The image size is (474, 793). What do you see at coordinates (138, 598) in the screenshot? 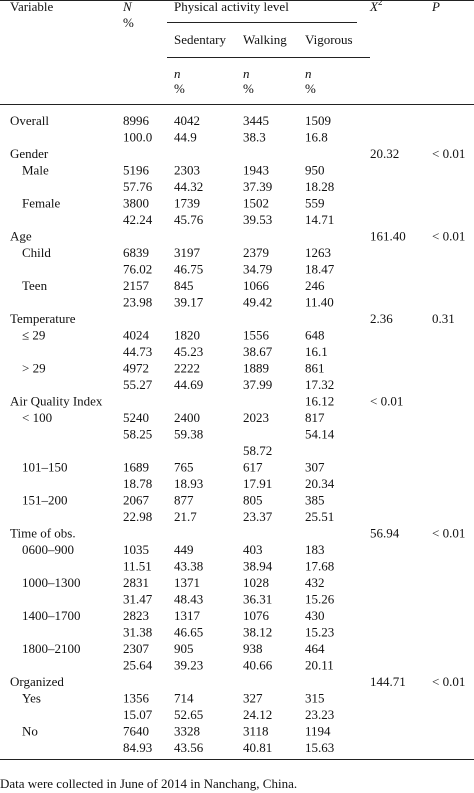
I see `cell: 31.47` at bounding box center [138, 598].